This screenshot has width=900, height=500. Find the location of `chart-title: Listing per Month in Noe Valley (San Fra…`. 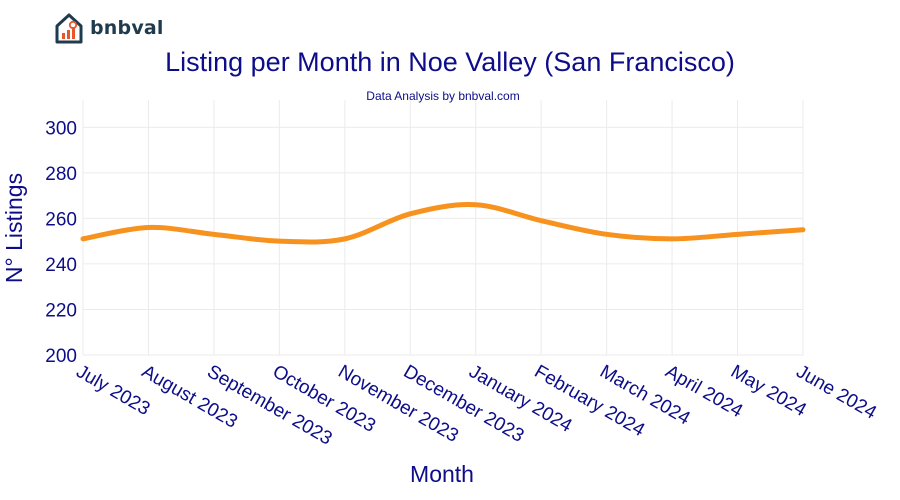

chart-title: Listing per Month in Noe Valley (San Fra… is located at coordinates (450, 62).